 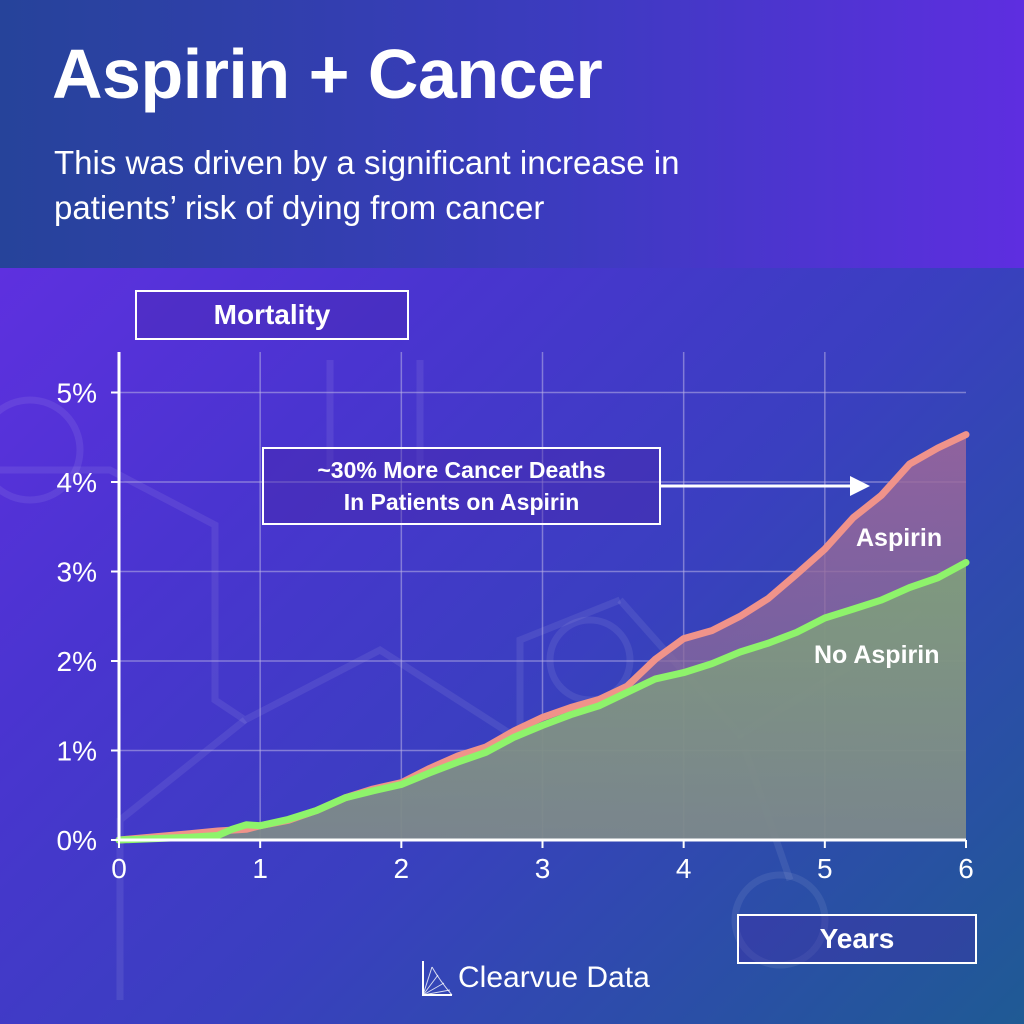 I want to click on x-axis-label: Years, so click(x=857, y=939).